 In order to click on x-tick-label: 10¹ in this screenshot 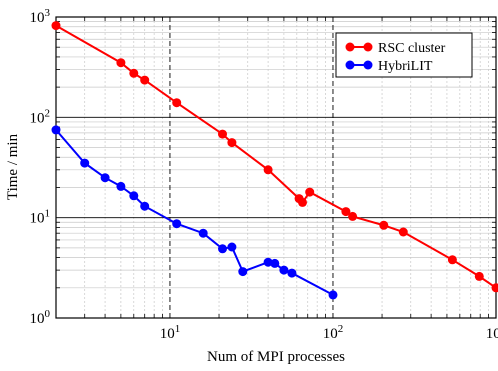, I will do `click(170, 332)`.